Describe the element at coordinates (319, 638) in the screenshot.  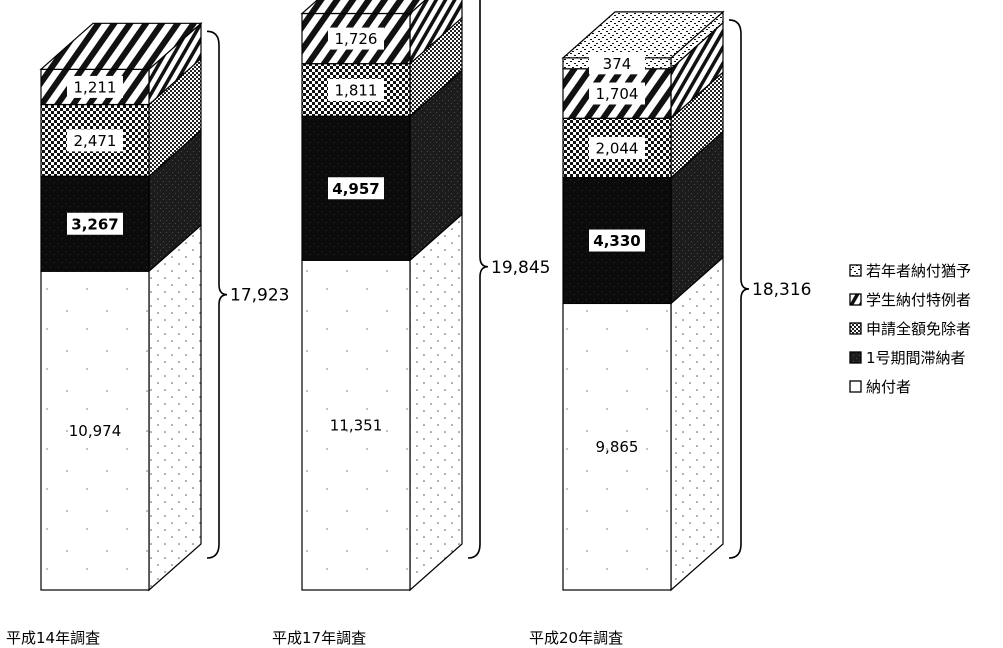
I see `category-label: 平成17年調査` at that location.